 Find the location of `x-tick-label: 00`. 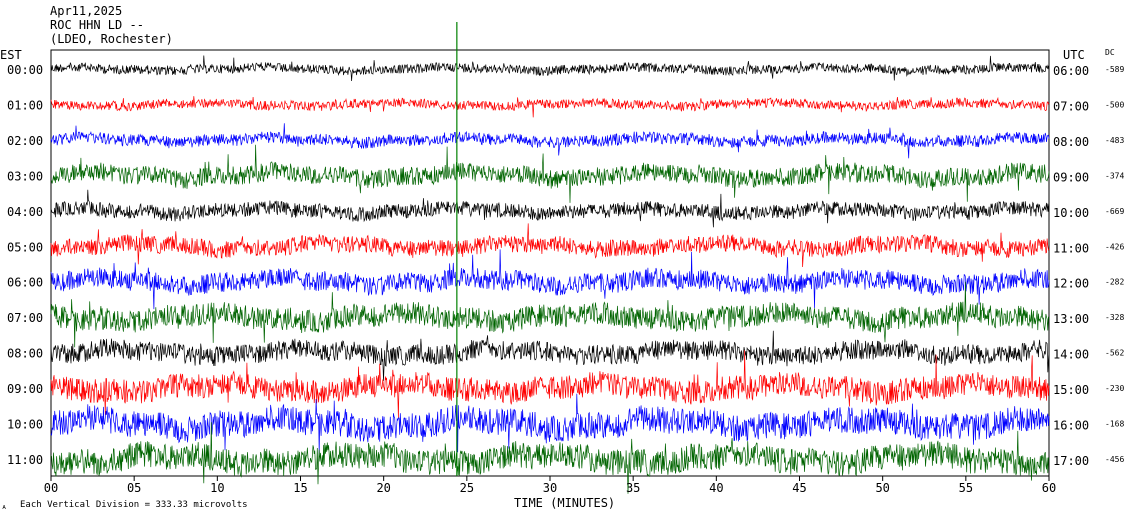

x-tick-label: 00 is located at coordinates (51, 488).